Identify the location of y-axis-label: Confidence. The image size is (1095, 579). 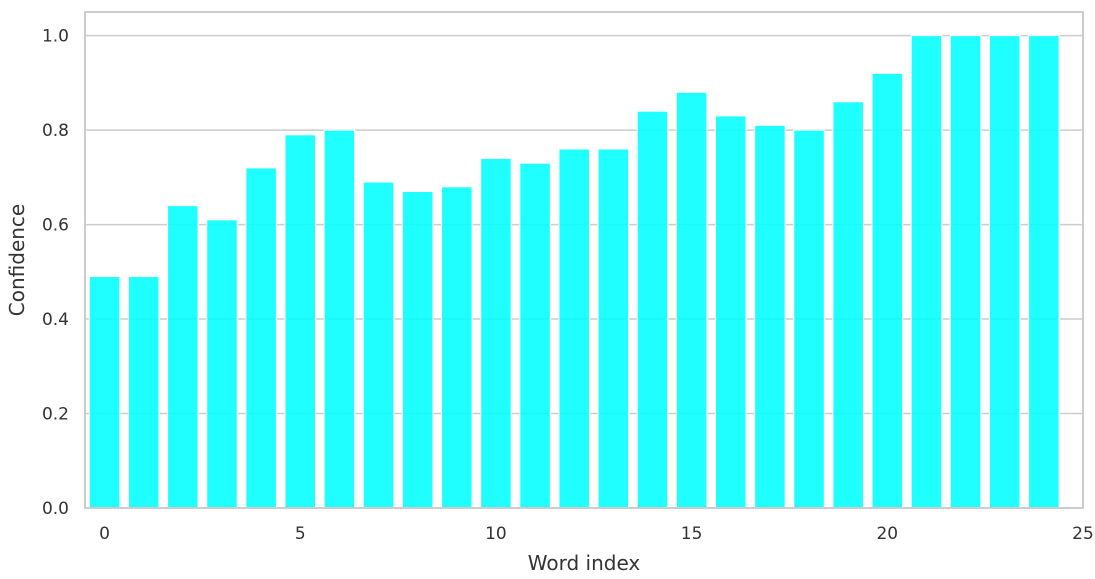
(17, 260).